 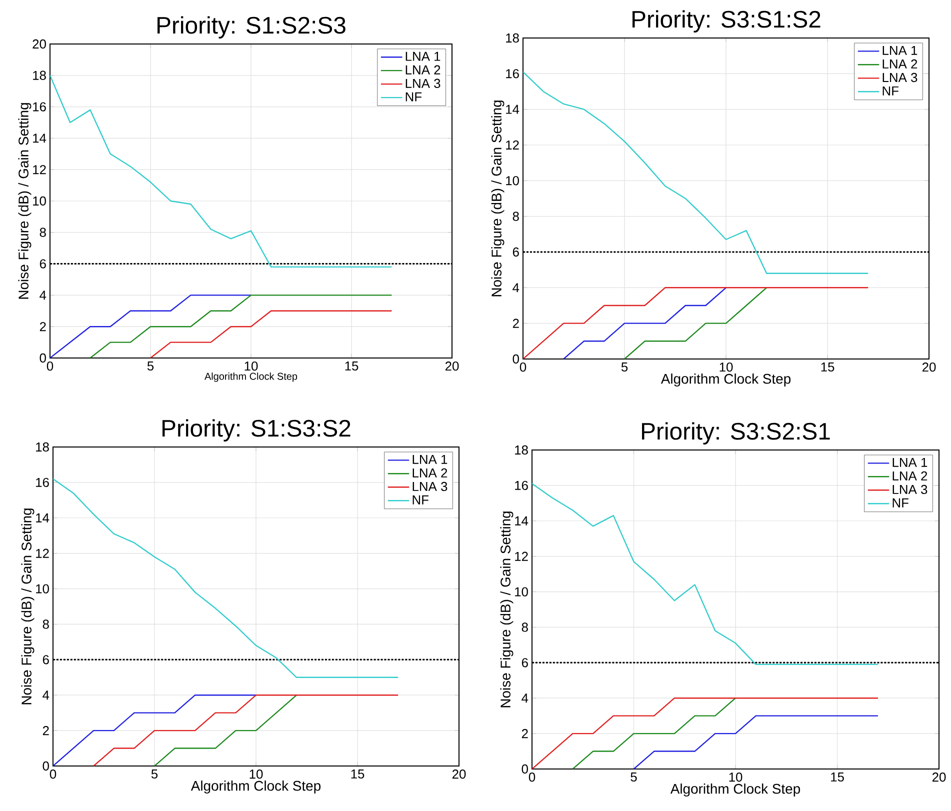 I want to click on chart-title: Priority: S1:S2:S3, so click(x=252, y=27).